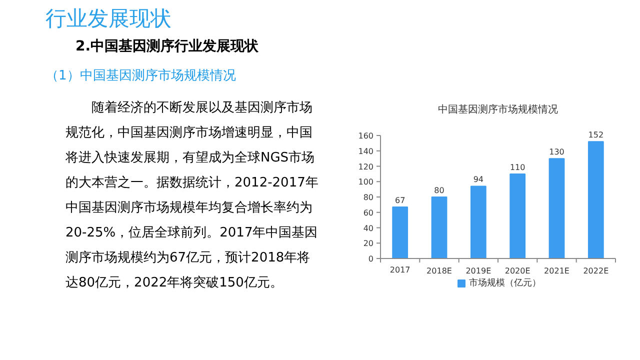 The image size is (640, 360). What do you see at coordinates (366, 182) in the screenshot?
I see `y-tick-label: 100` at bounding box center [366, 182].